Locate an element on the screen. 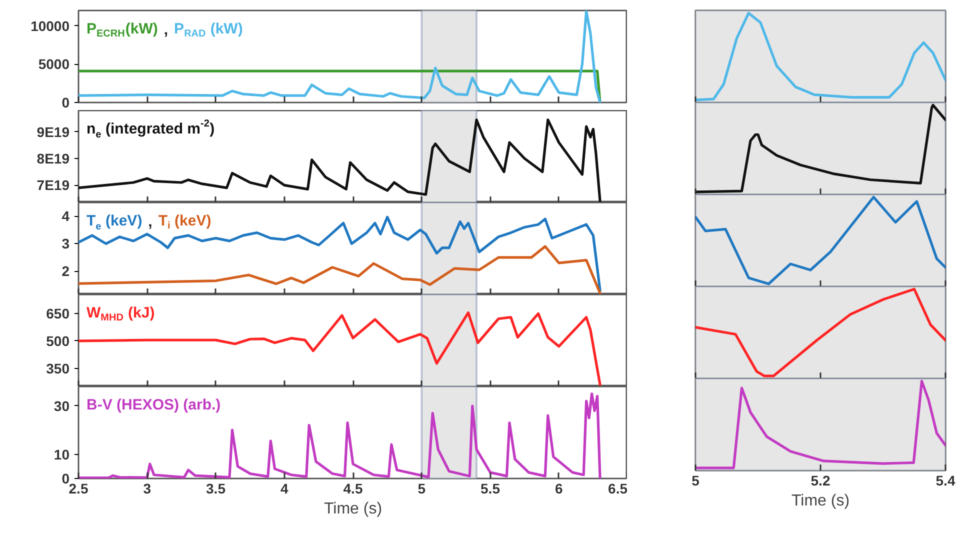 The width and height of the screenshot is (961, 557). x-tick-label: 2.5 is located at coordinates (78, 488).